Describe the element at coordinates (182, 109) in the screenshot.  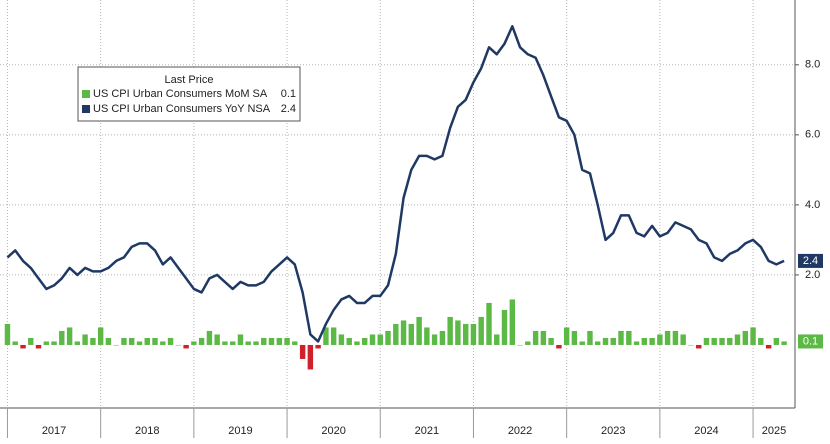
I see `legend-label: US CPI Urban Consumers YoY NSA` at that location.